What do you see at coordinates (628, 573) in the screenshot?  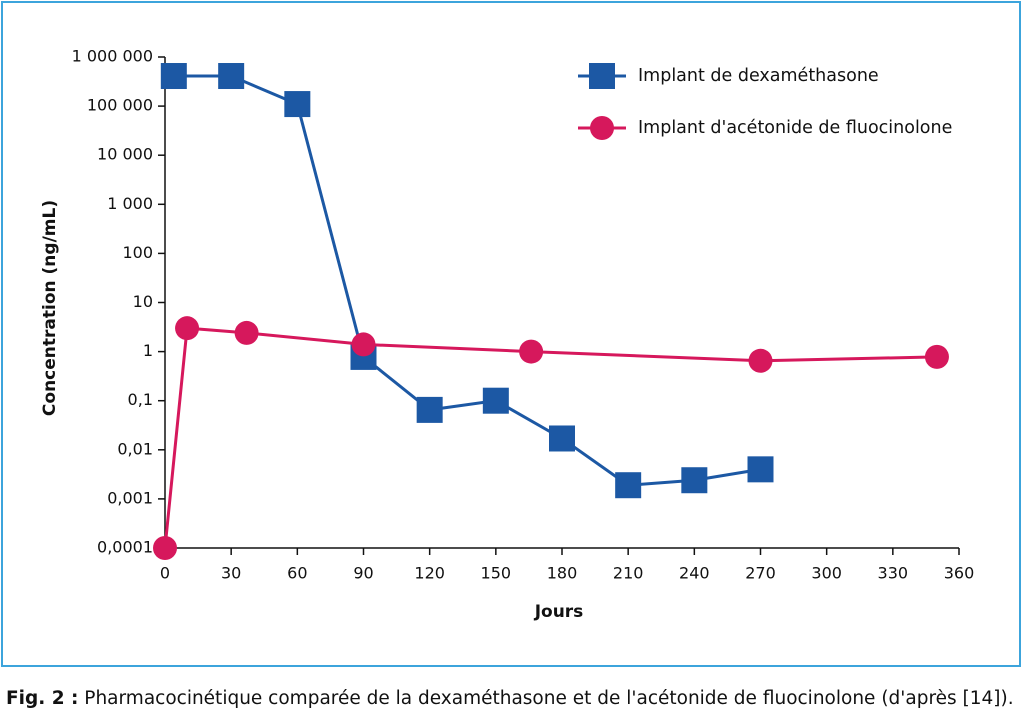 I see `x-tick-label: 210` at bounding box center [628, 573].